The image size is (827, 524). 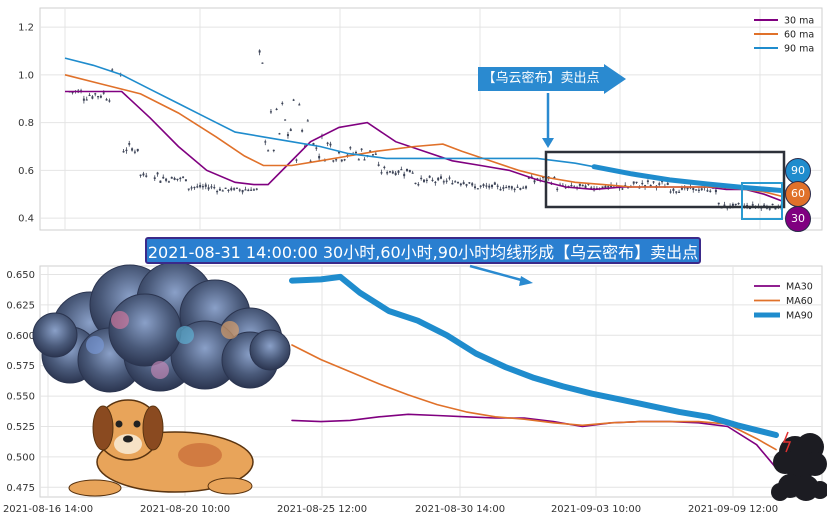 What do you see at coordinates (799, 466) in the screenshot?
I see `storm-cloud-icon` at bounding box center [799, 466].